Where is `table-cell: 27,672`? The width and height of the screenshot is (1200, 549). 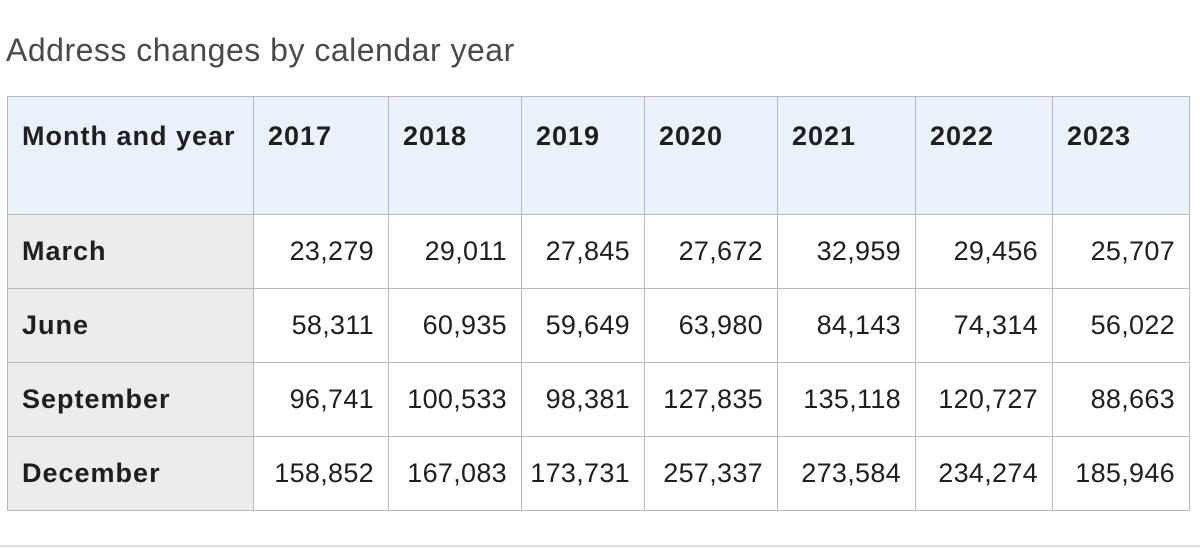 table-cell: 27,672 is located at coordinates (711, 251).